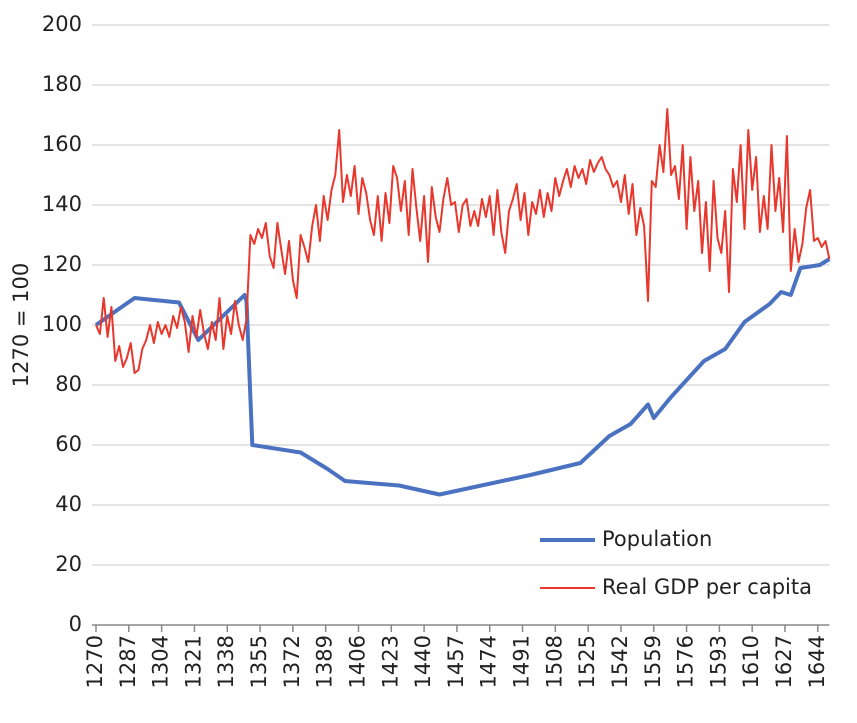 The width and height of the screenshot is (857, 723). What do you see at coordinates (62, 264) in the screenshot?
I see `y-tick-label: 120` at bounding box center [62, 264].